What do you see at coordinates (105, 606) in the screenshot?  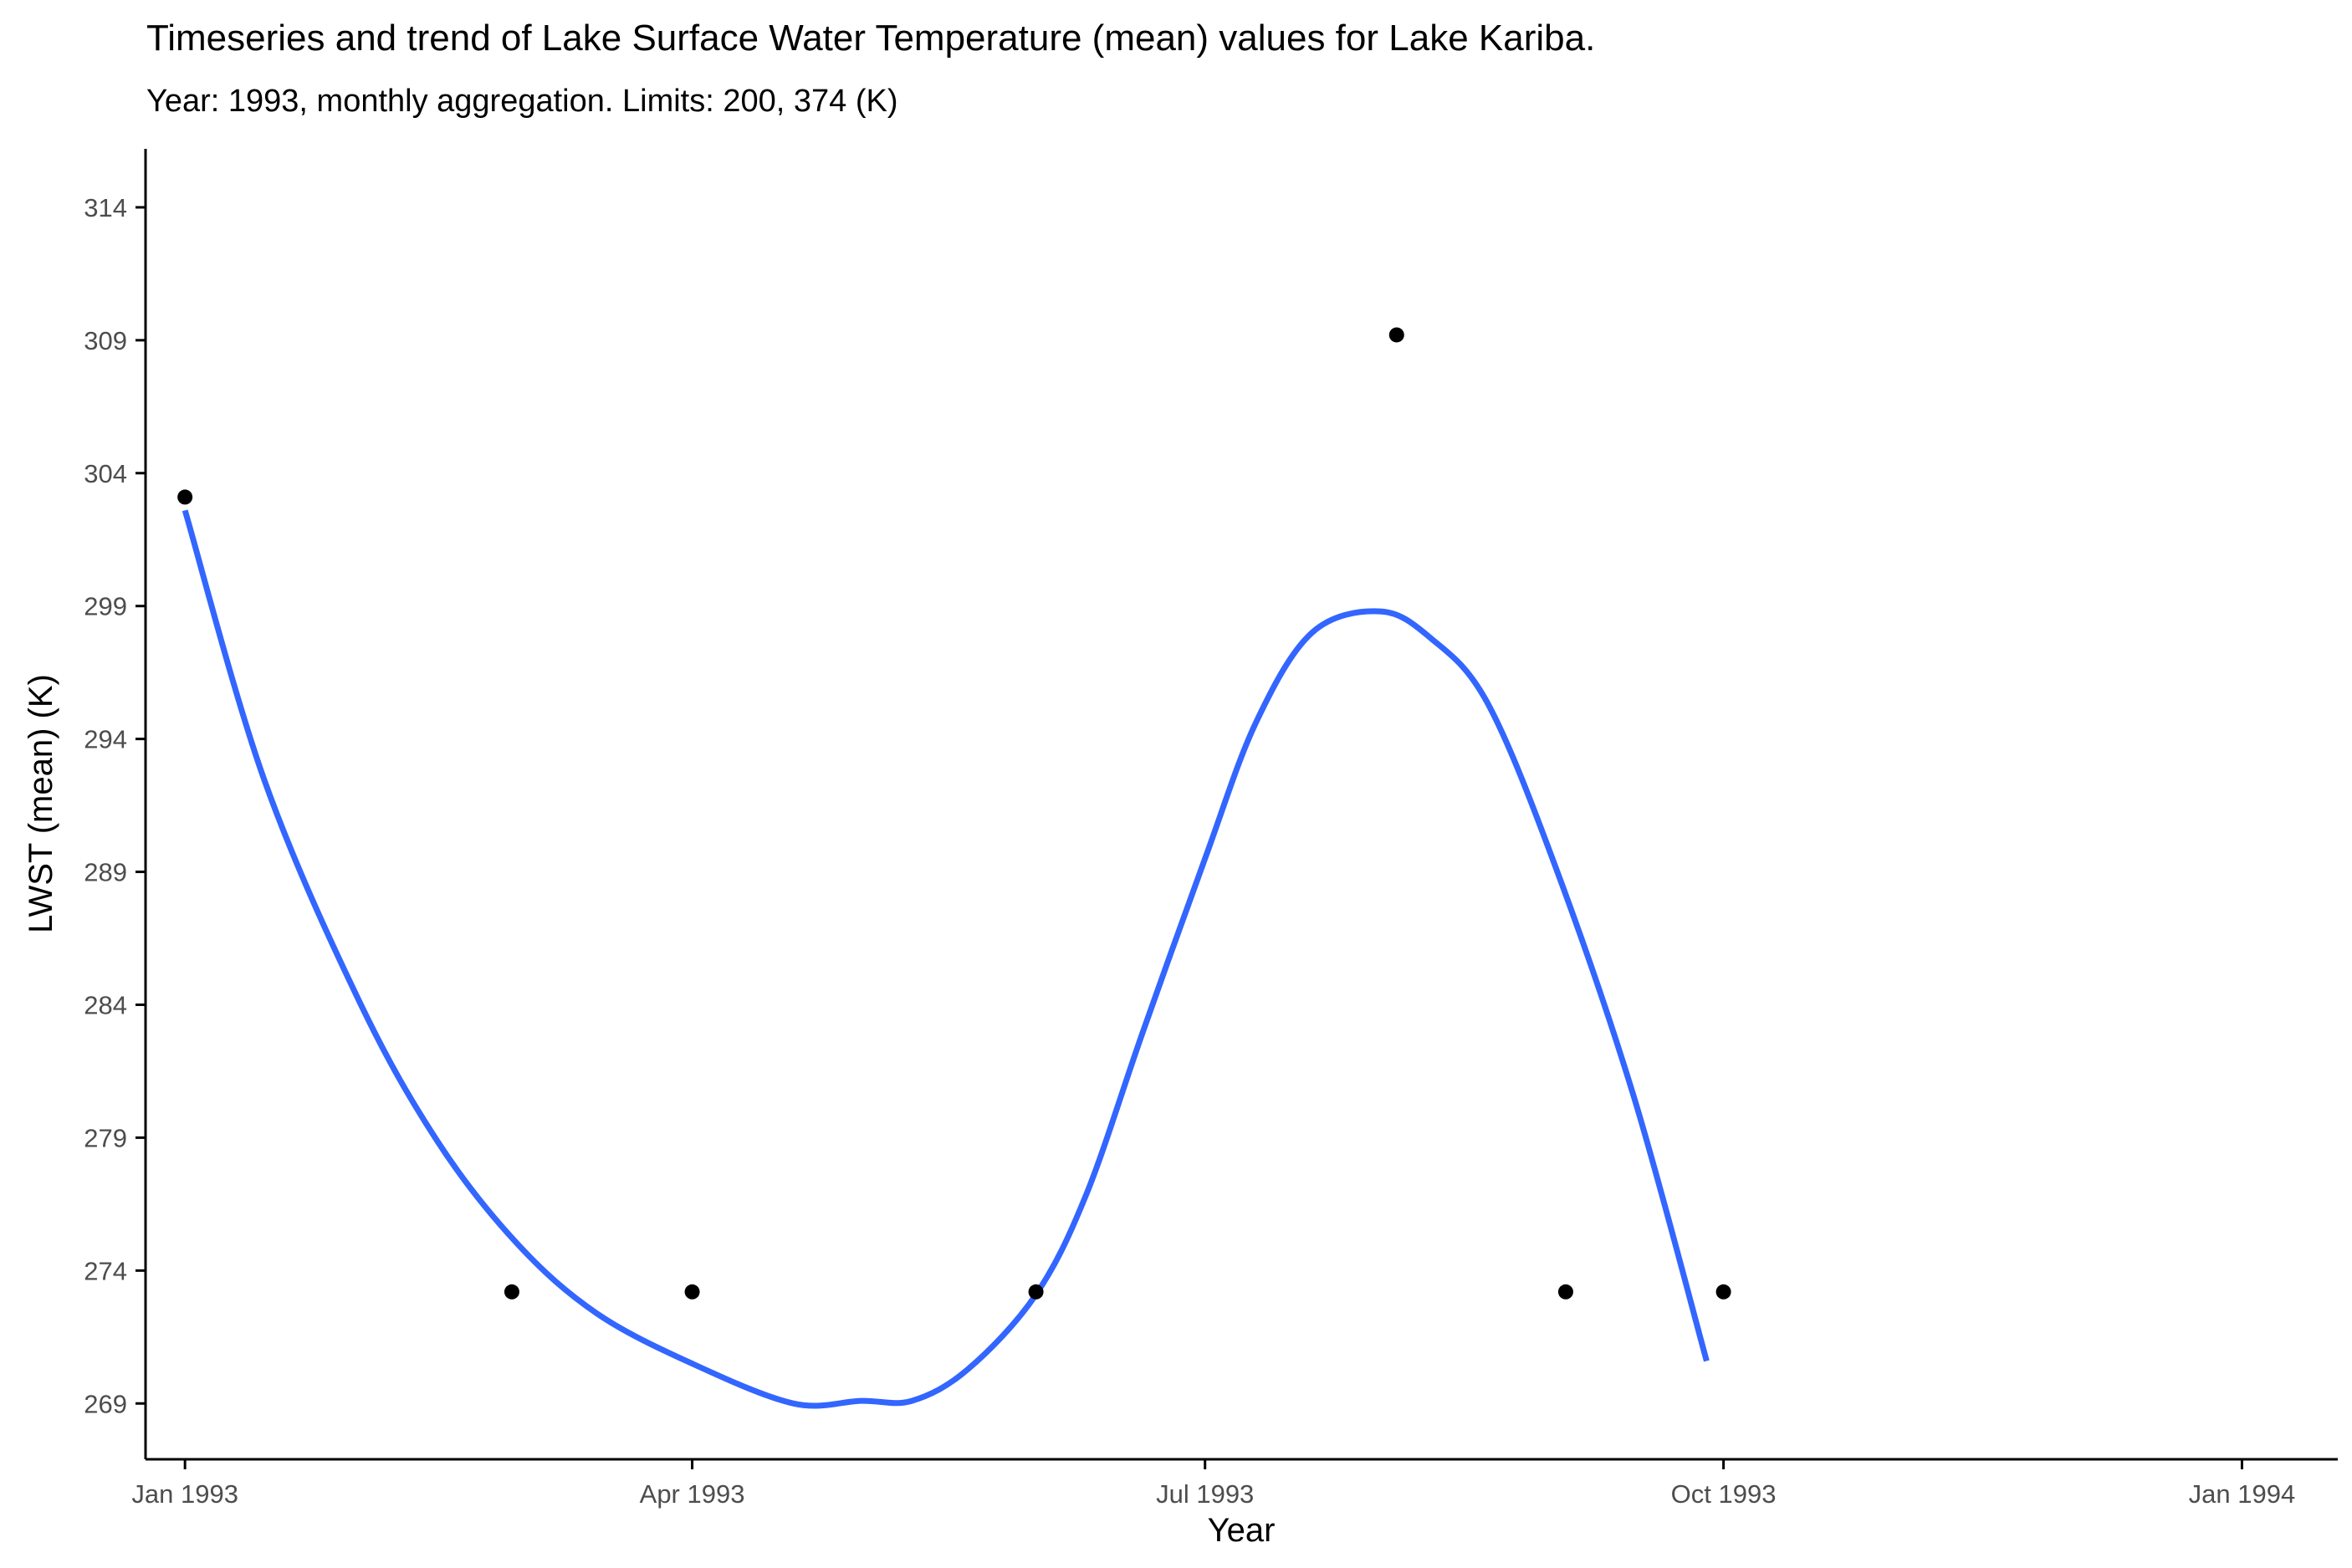 I see `y-tick-label: 299` at bounding box center [105, 606].